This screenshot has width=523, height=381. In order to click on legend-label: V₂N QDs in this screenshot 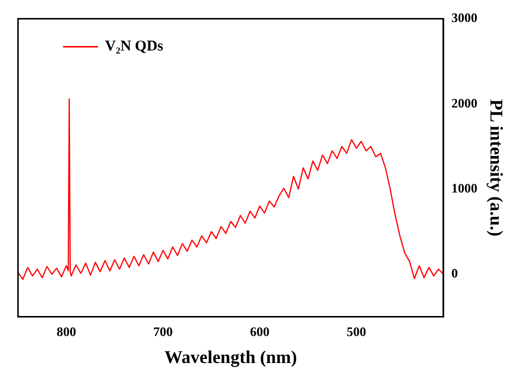, I will do `click(134, 46)`.